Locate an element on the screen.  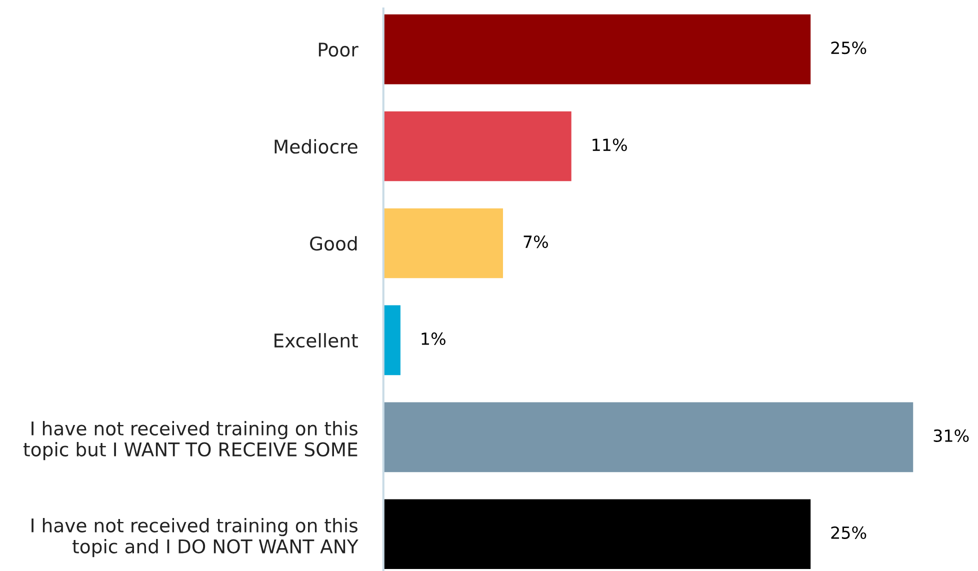
data-label: 31% is located at coordinates (951, 435).